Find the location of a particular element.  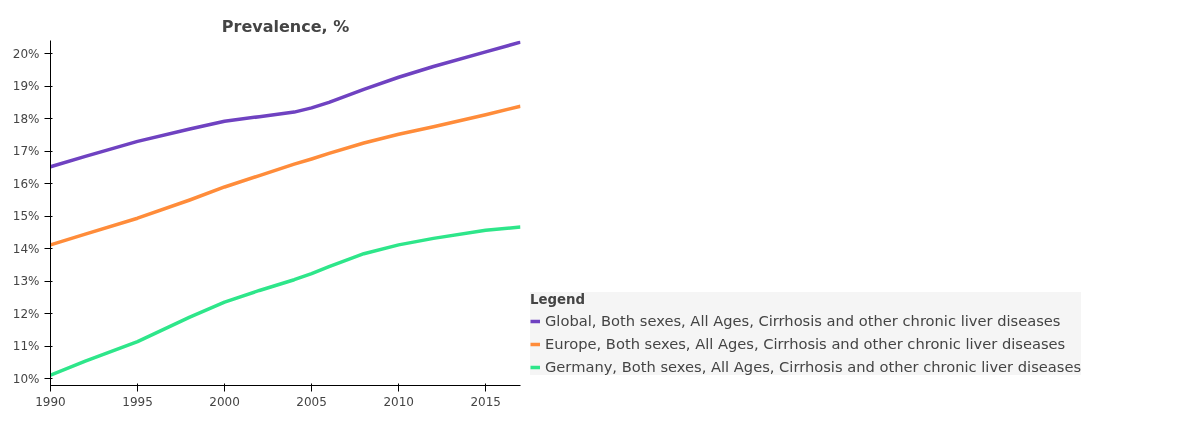

y-tick-label: 12% is located at coordinates (26, 313).